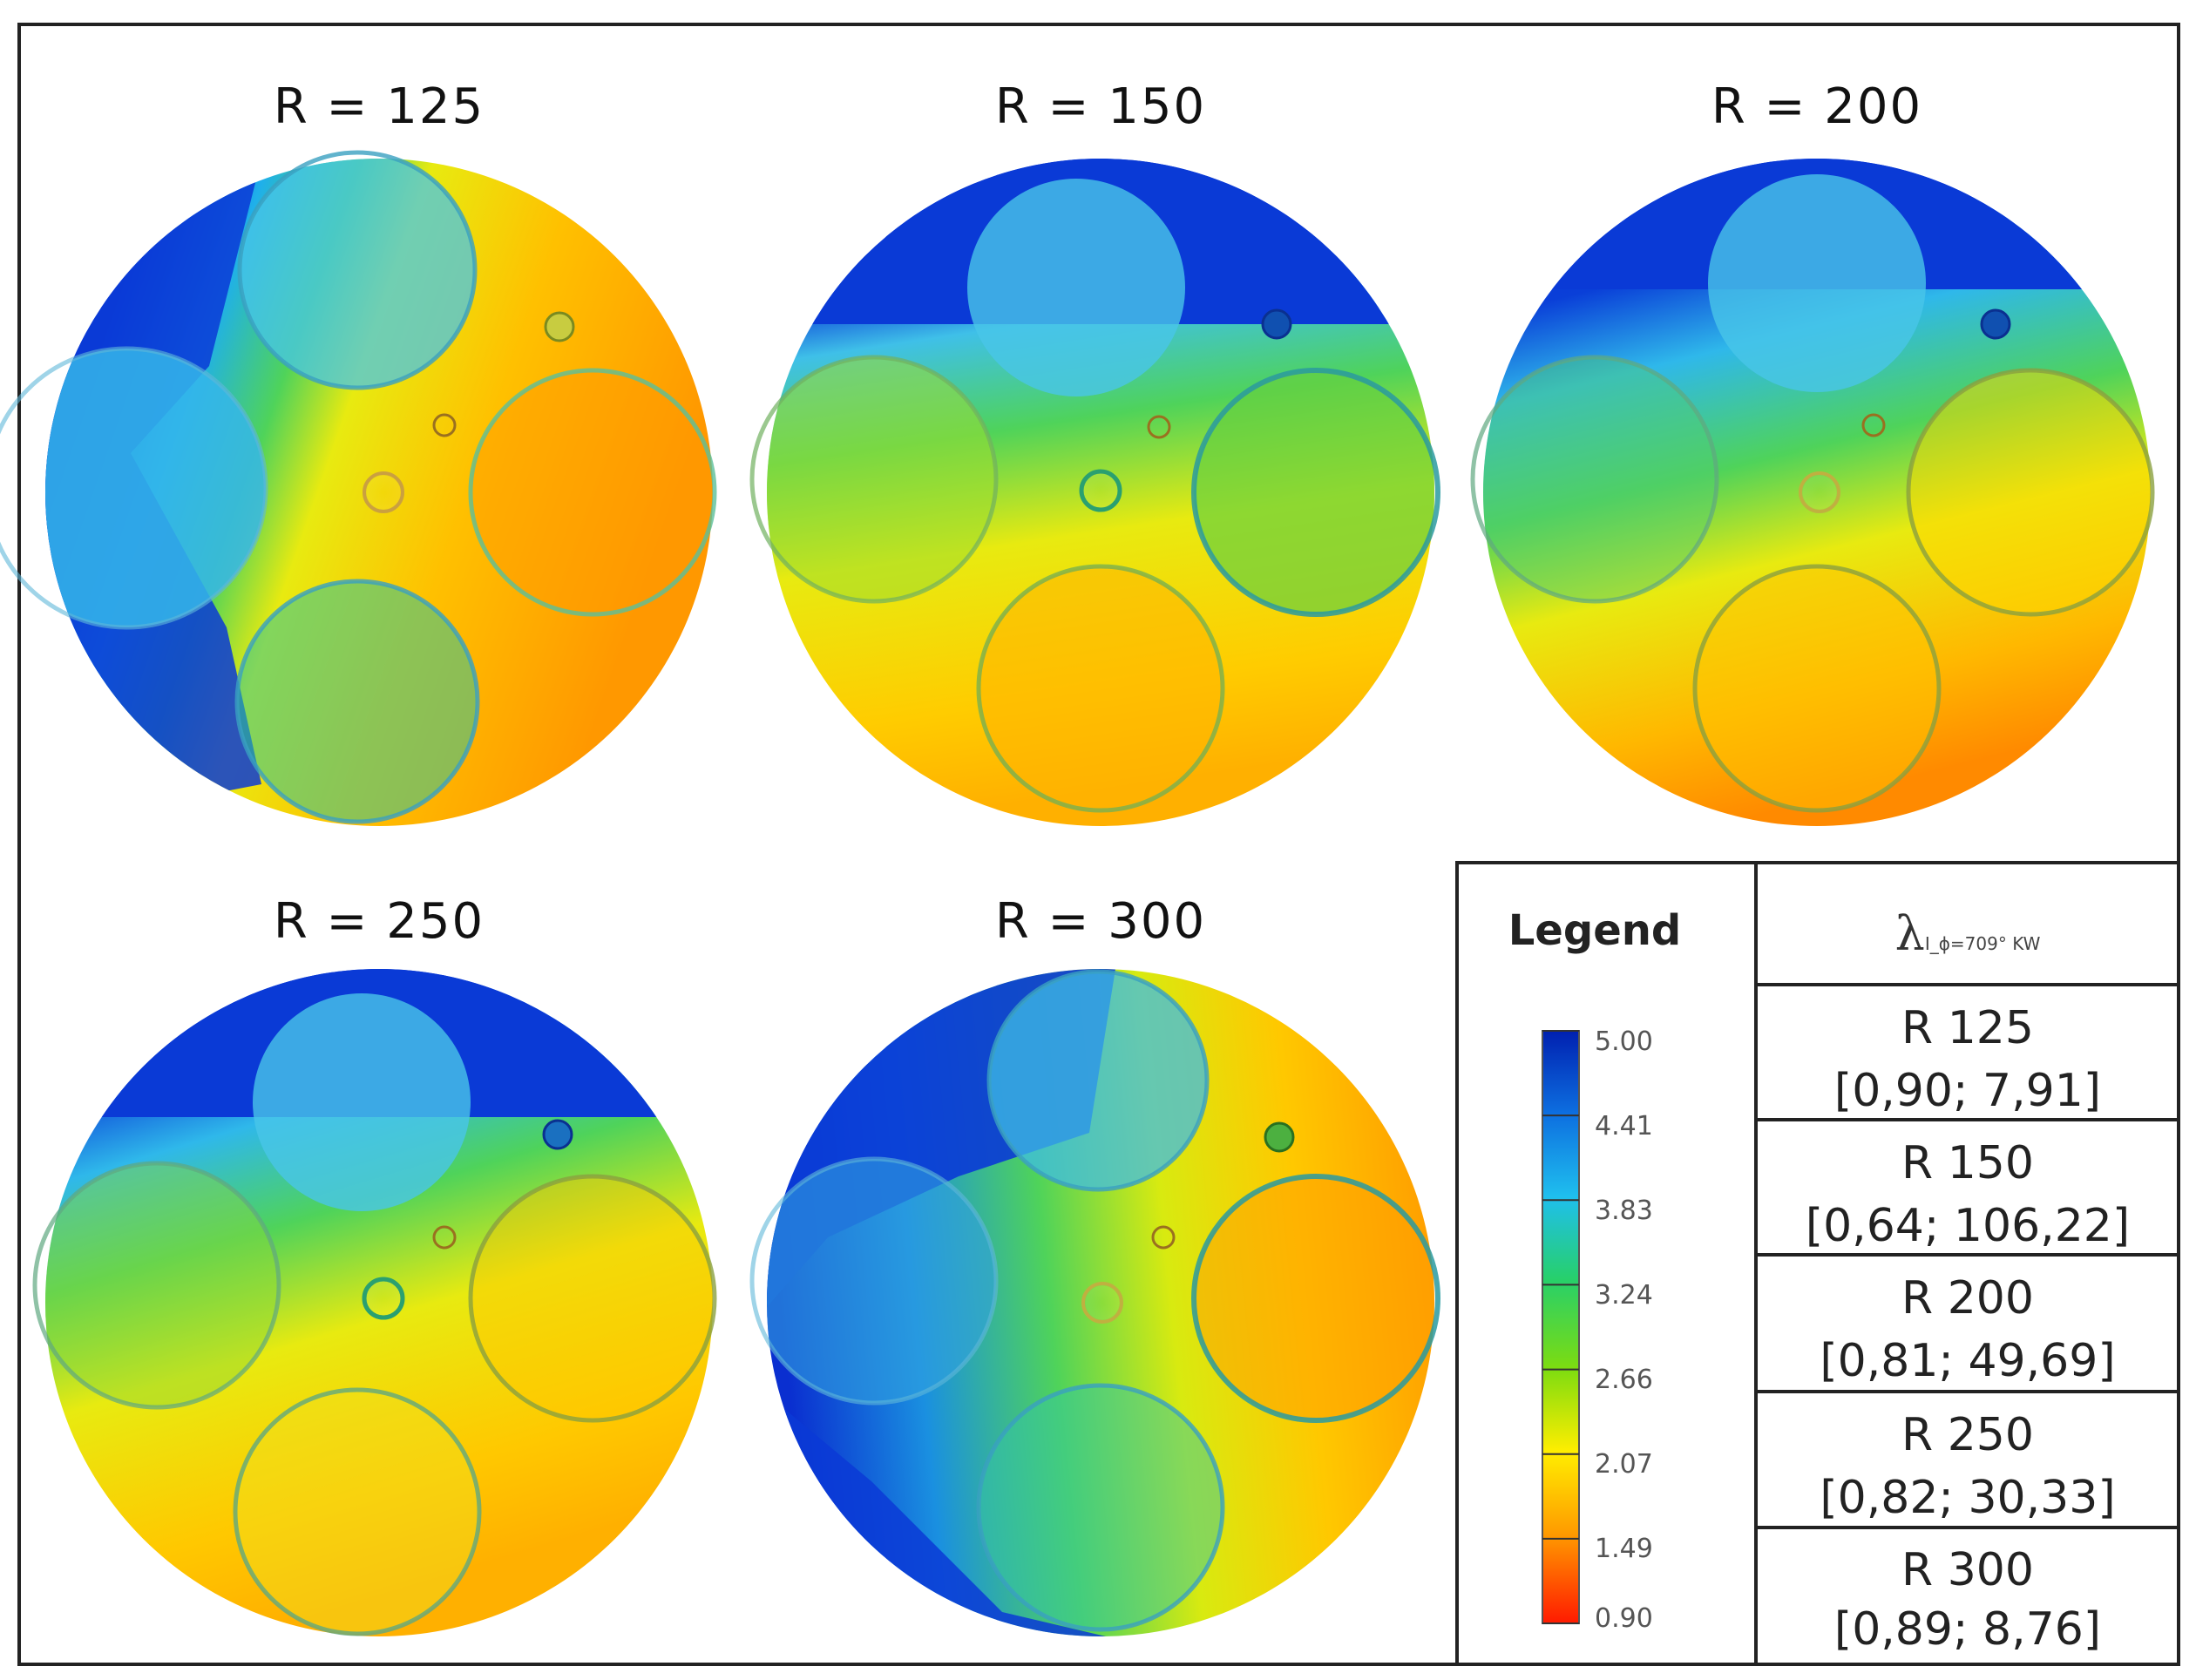  I want to click on lambda-subscript: I_ϕ=709° KW, so click(1982, 943).